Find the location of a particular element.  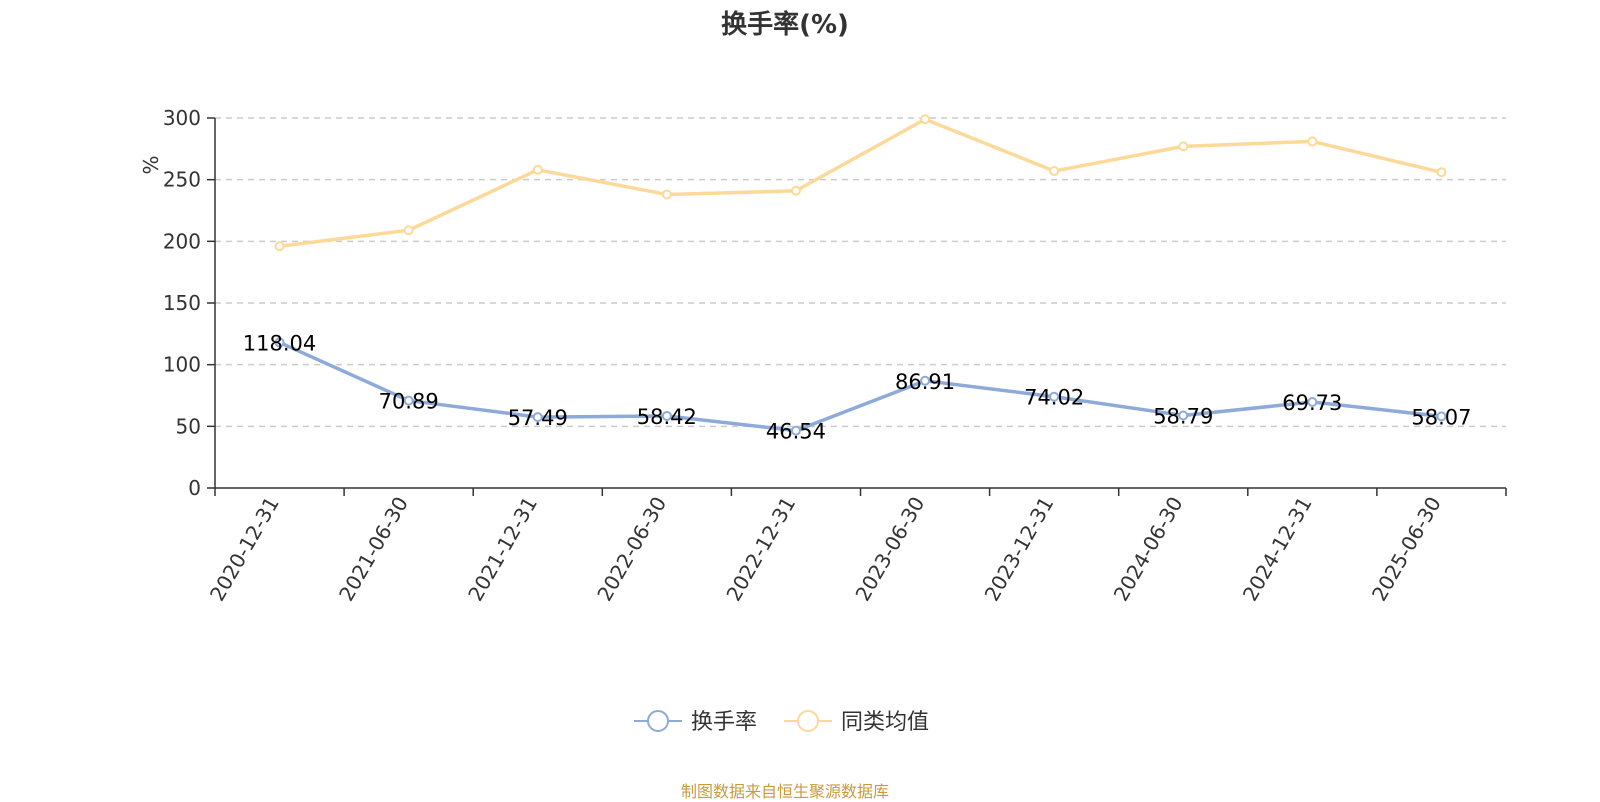

data-label: 74.02 is located at coordinates (1054, 398).